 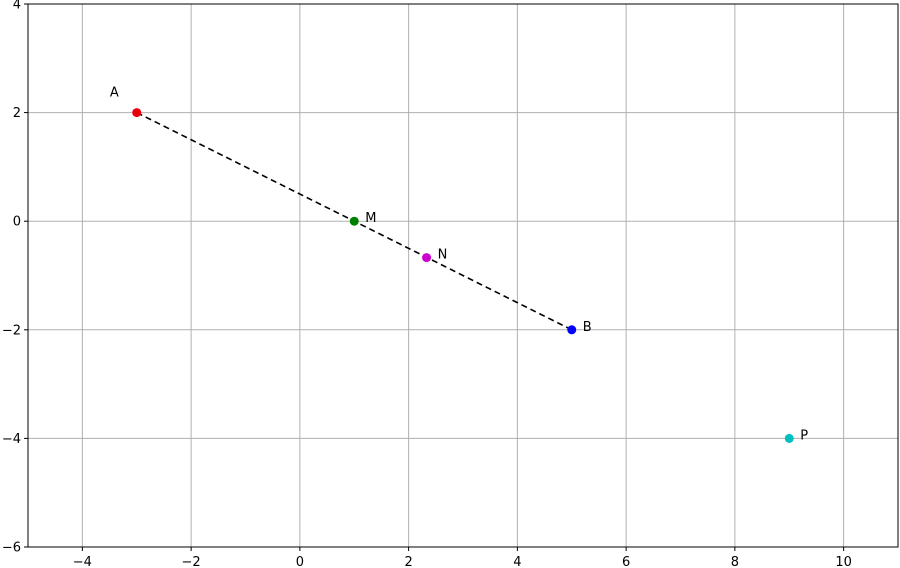 What do you see at coordinates (517, 561) in the screenshot?
I see `x-tick-label: 4` at bounding box center [517, 561].